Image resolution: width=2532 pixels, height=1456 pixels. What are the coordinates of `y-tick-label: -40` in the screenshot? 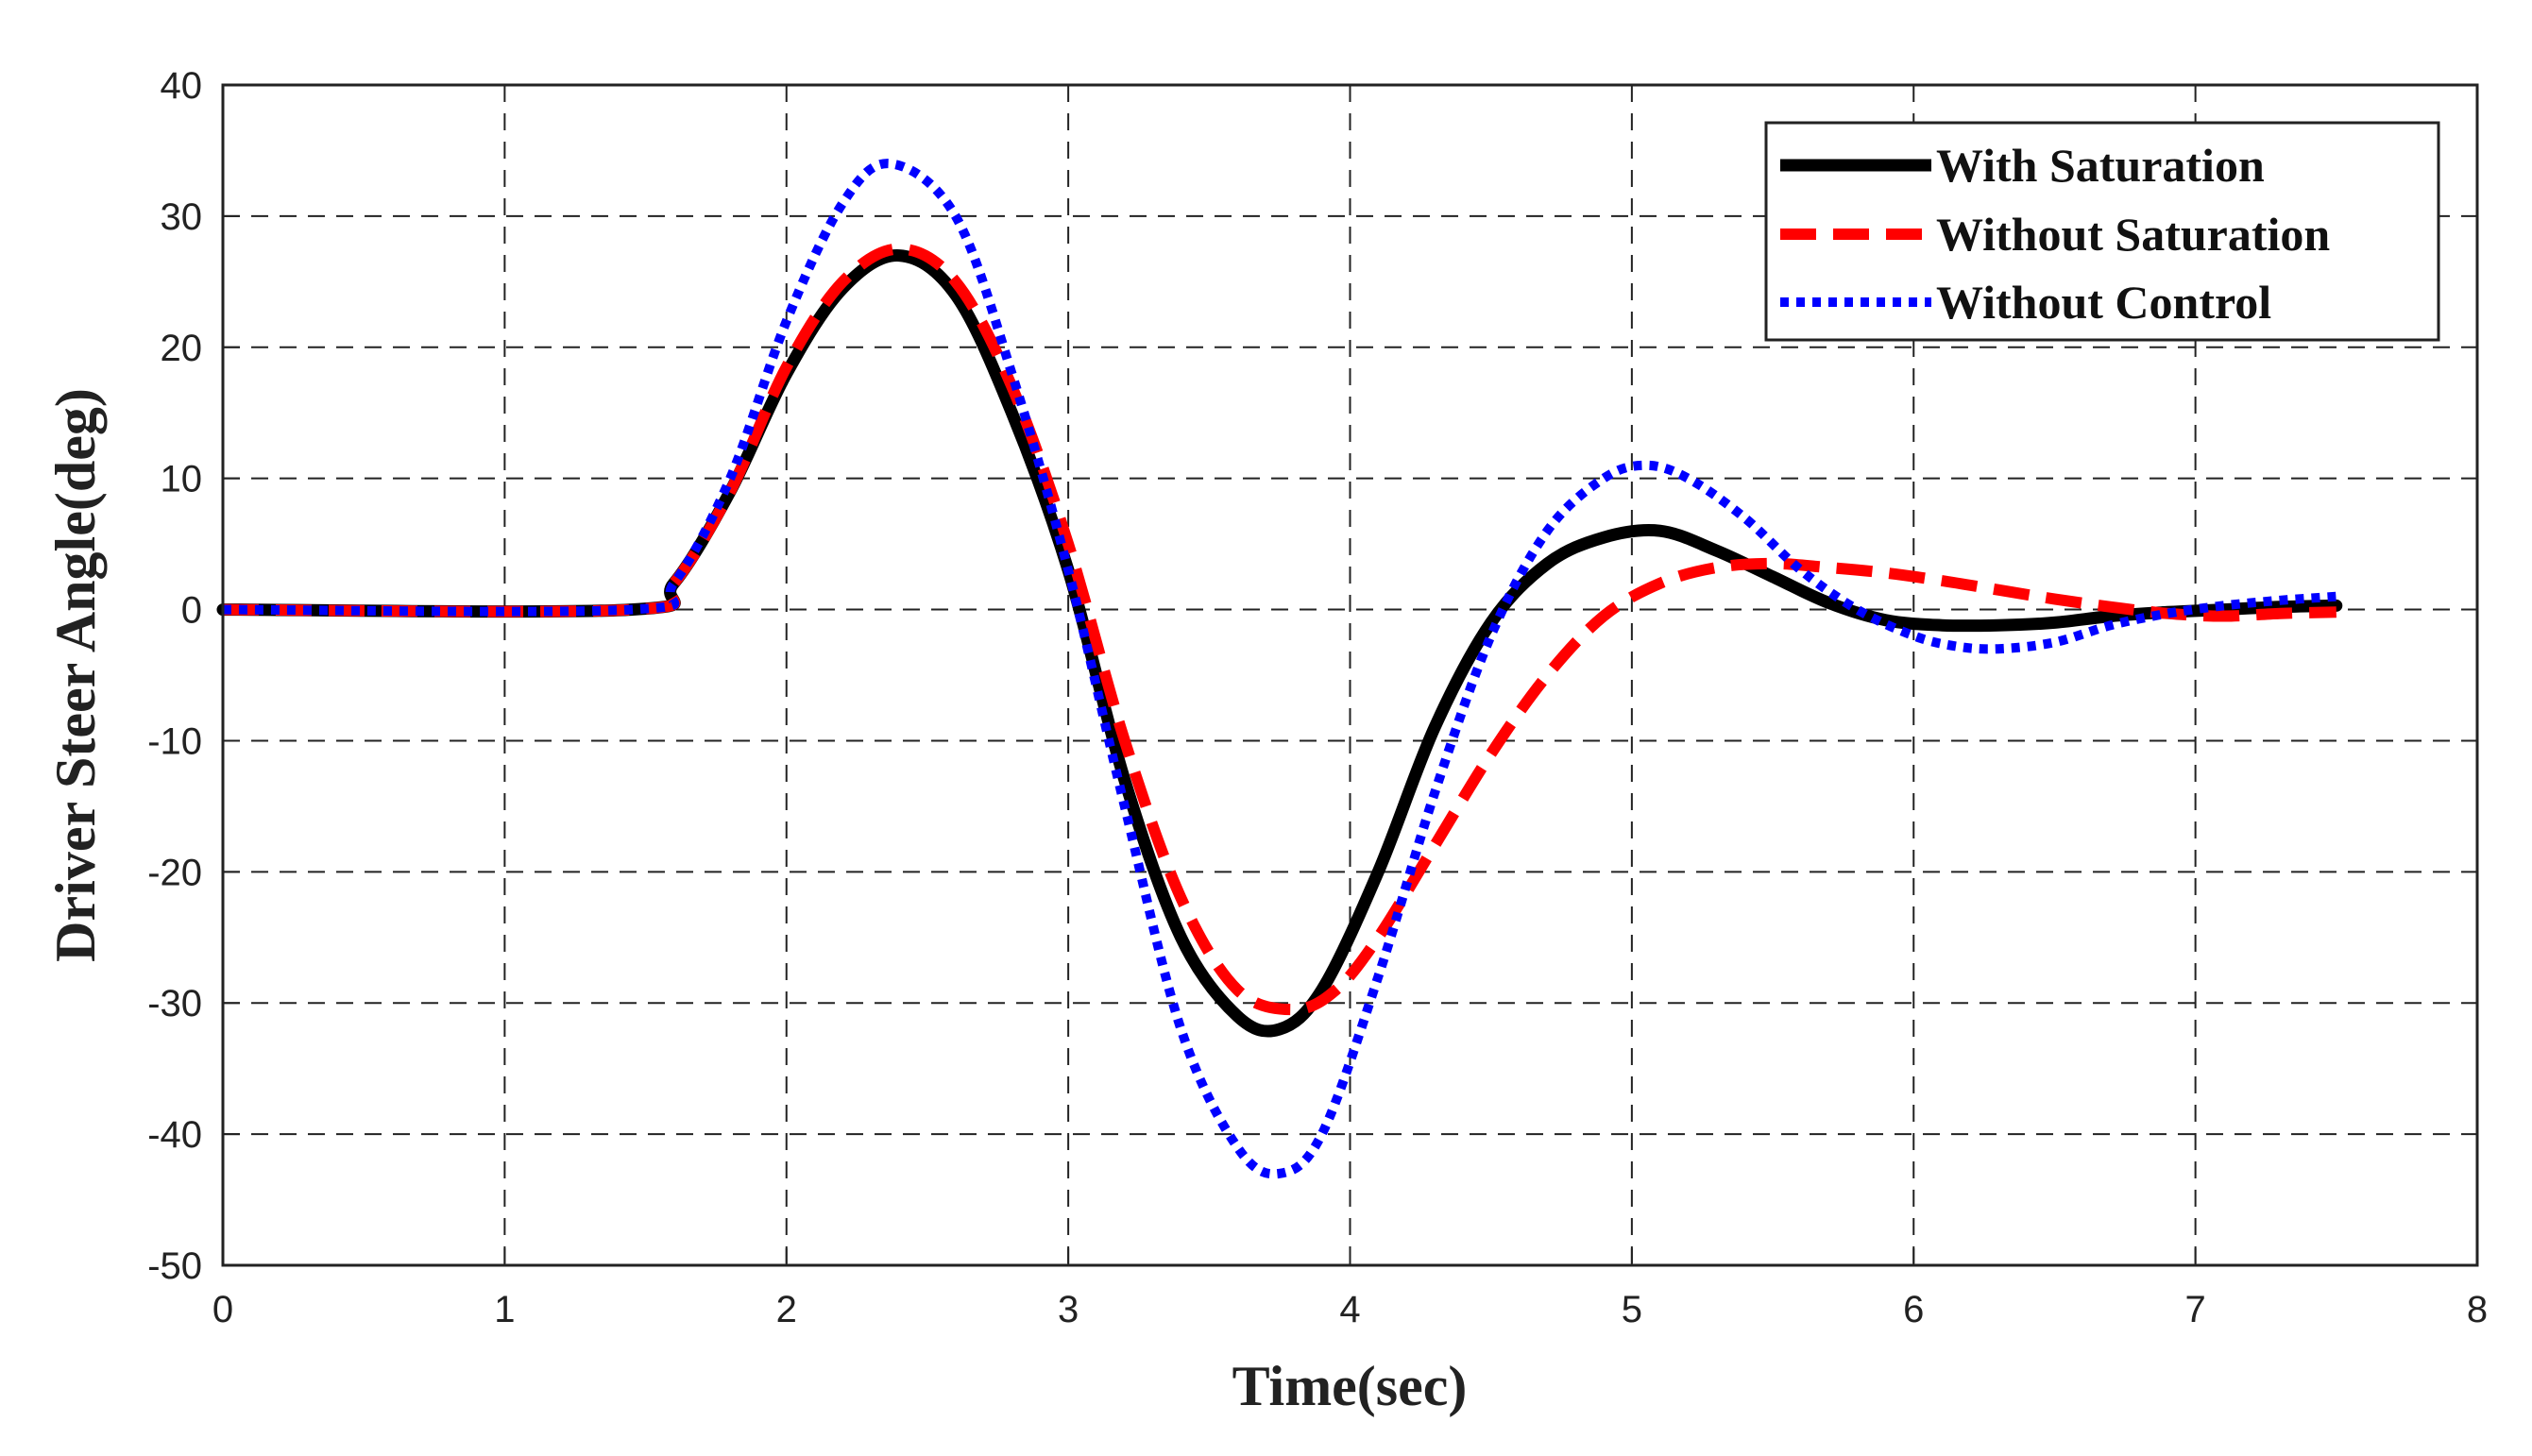 It's located at (174, 1135).